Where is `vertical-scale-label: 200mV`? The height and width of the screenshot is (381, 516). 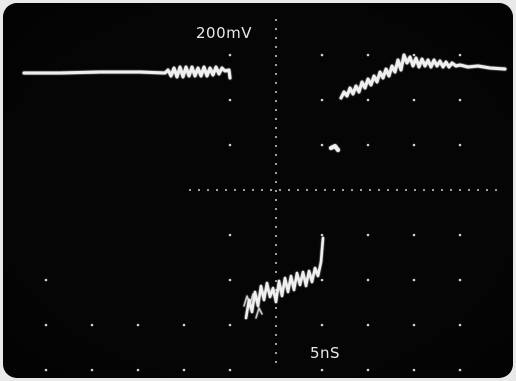
vertical-scale-label: 200mV is located at coordinates (224, 33).